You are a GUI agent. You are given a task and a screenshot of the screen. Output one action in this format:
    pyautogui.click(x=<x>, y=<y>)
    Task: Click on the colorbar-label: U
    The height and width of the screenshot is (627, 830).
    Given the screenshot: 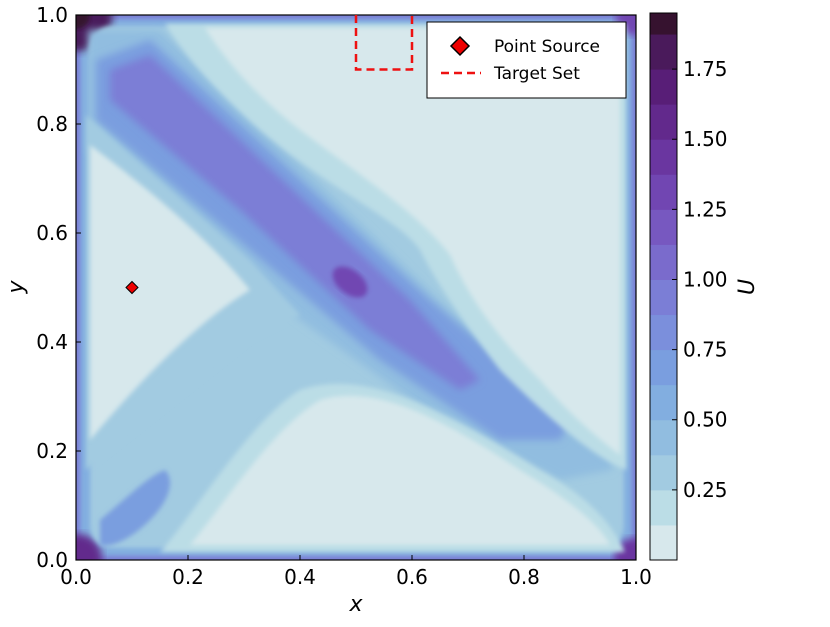 What is the action you would take?
    pyautogui.click(x=747, y=287)
    